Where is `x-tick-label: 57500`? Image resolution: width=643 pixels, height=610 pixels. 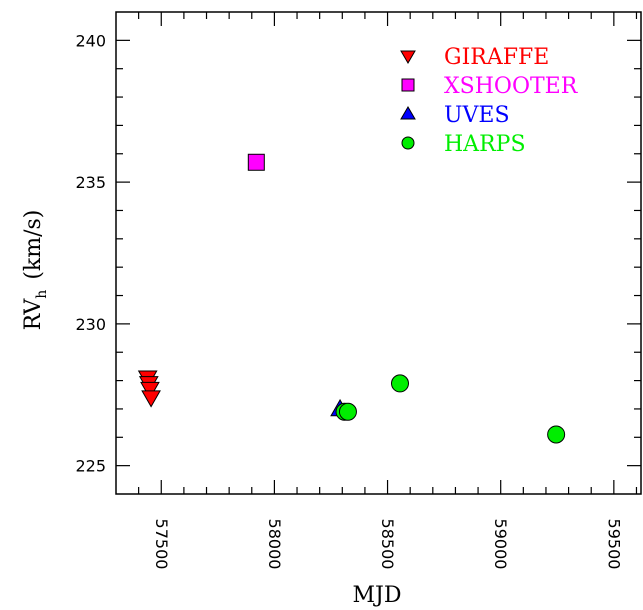
x-tick-label: 57500 is located at coordinates (161, 544).